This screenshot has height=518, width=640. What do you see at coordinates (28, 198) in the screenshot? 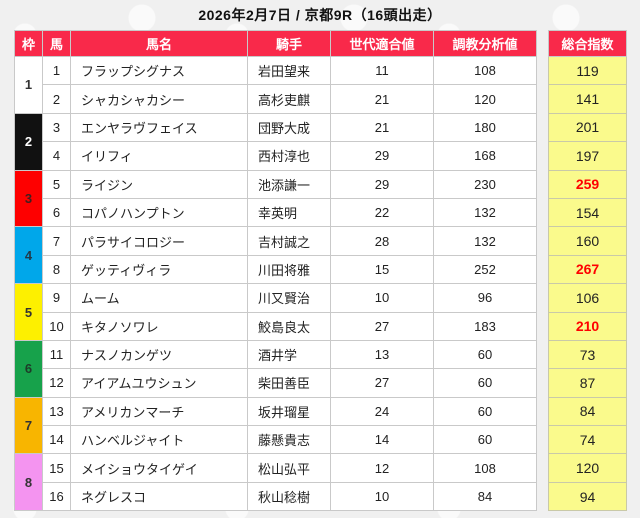
I see `frame-cell: 3` at bounding box center [28, 198].